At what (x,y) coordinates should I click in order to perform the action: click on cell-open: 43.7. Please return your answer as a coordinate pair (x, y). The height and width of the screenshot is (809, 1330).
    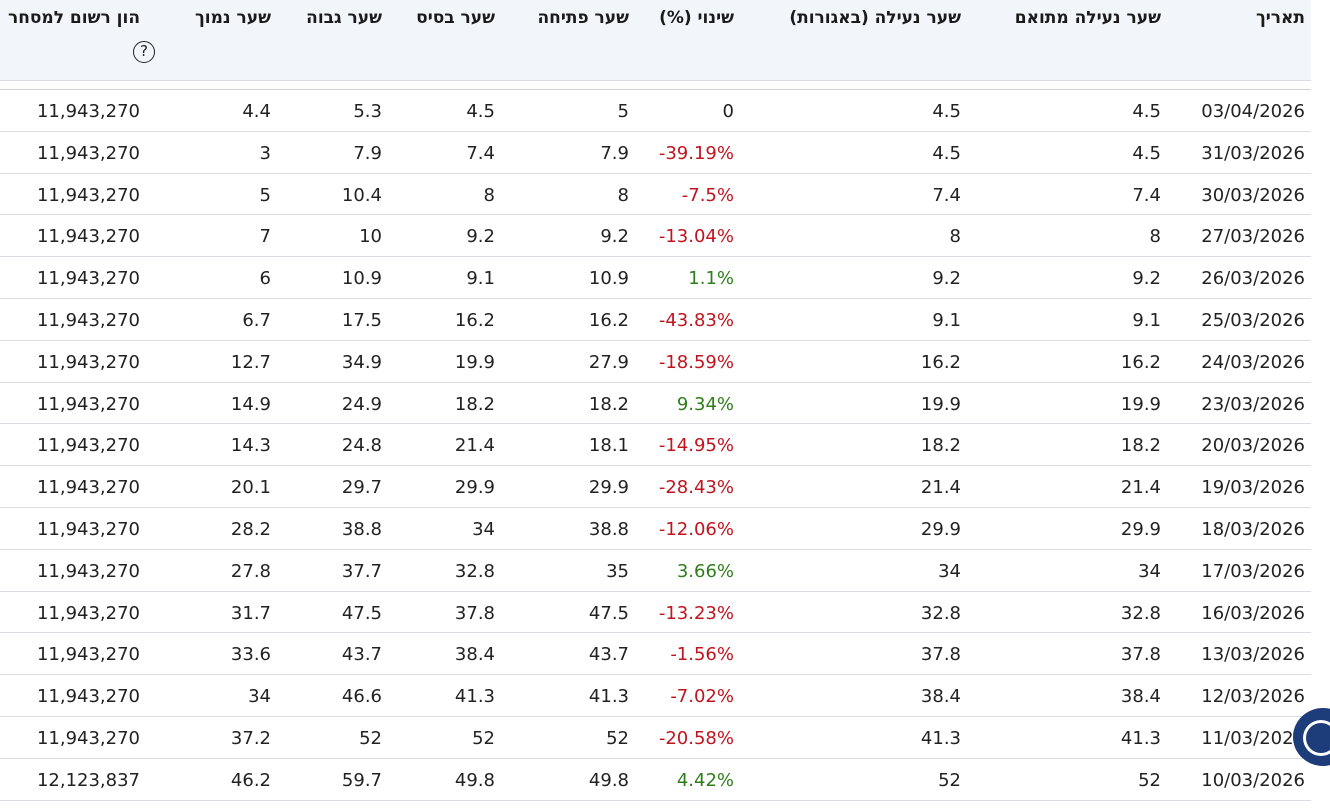
    Looking at the image, I should click on (608, 655).